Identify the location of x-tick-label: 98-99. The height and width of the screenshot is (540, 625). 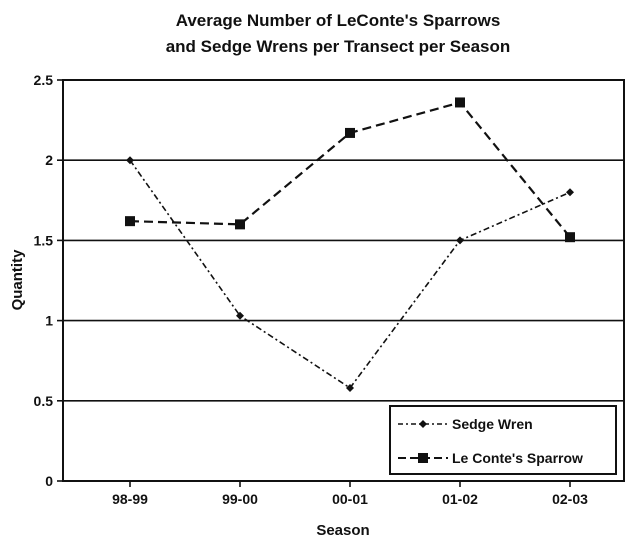
(130, 499).